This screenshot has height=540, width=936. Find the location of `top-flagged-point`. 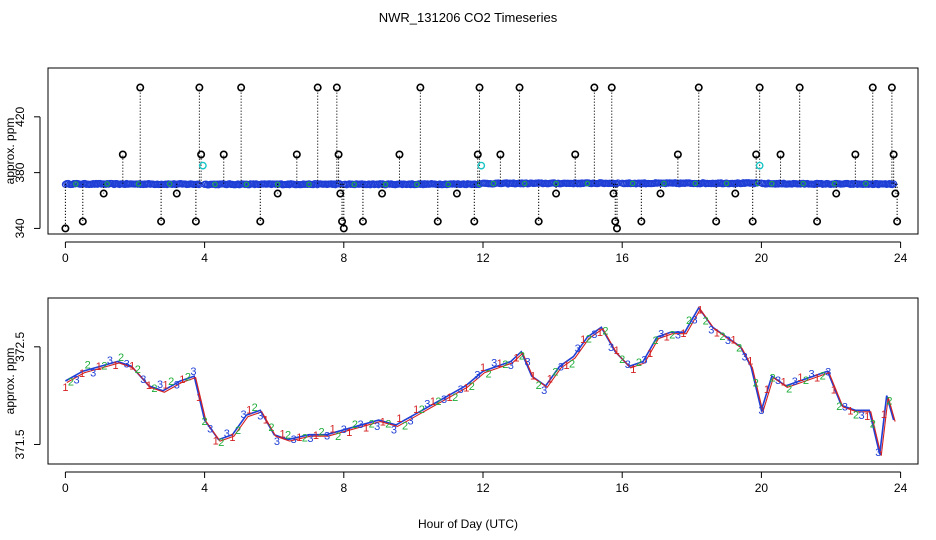

top-flagged-point is located at coordinates (202, 165).